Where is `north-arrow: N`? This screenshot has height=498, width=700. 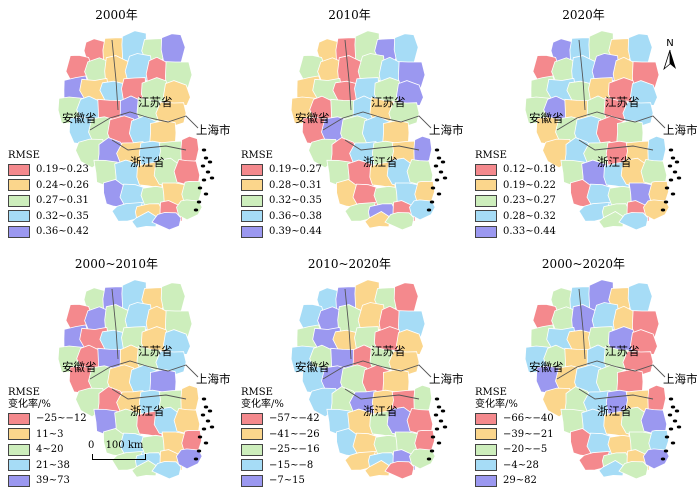
north-arrow: N is located at coordinates (670, 56).